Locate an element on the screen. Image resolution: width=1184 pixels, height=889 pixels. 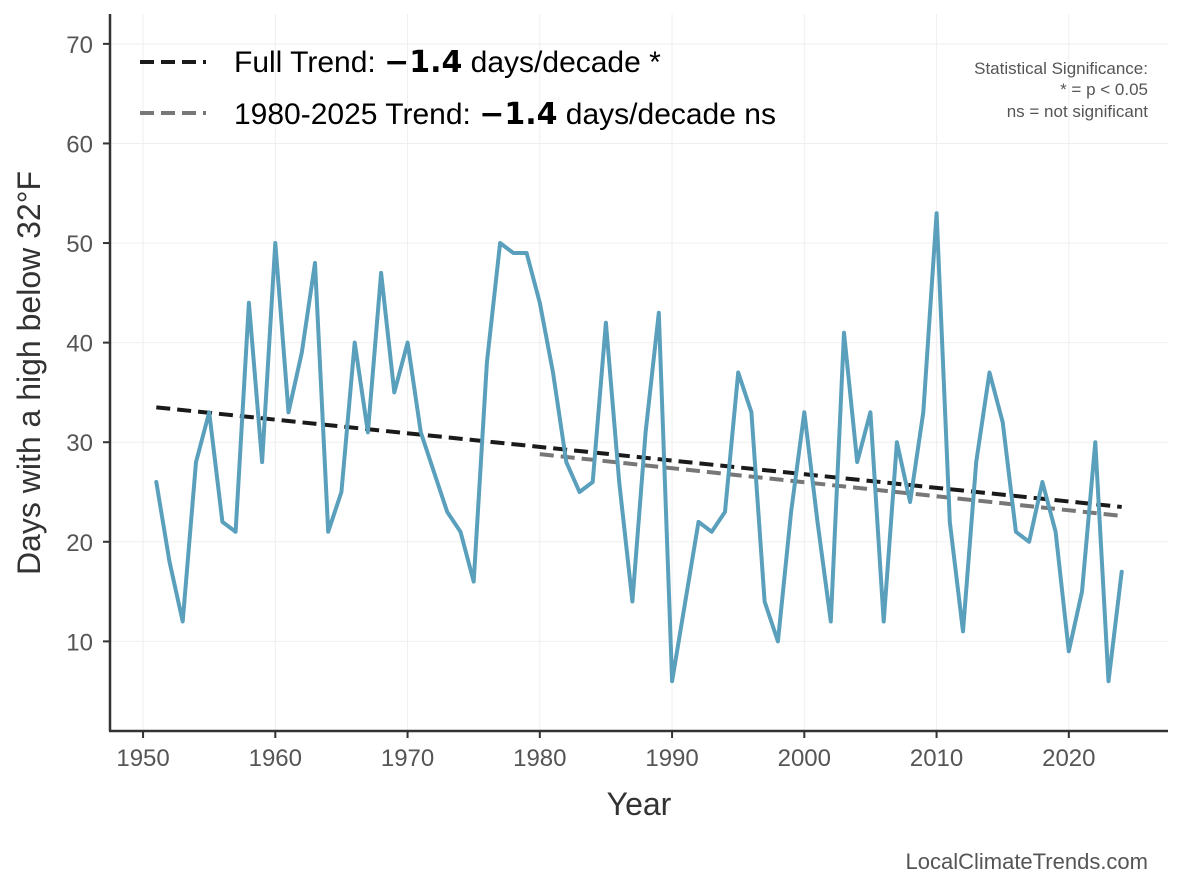
x-tick-label: 1960 is located at coordinates (275, 758).